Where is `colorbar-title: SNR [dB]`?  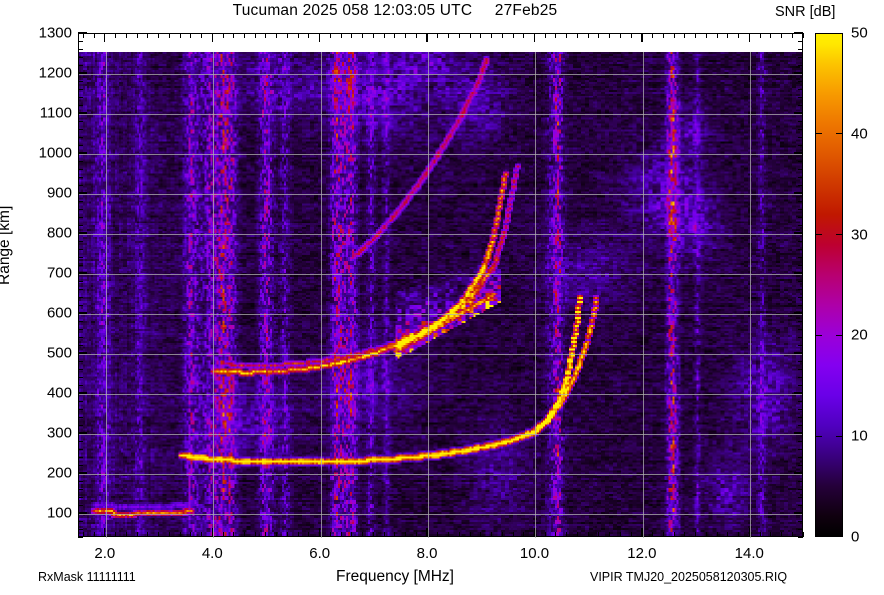 colorbar-title: SNR [dB] is located at coordinates (805, 12).